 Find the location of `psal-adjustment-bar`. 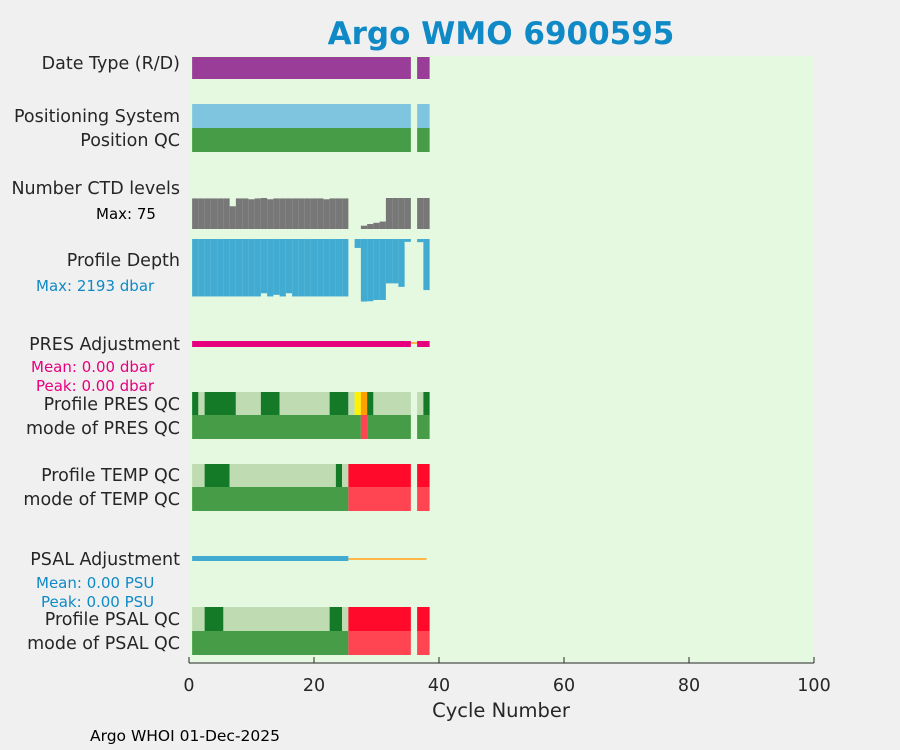

psal-adjustment-bar is located at coordinates (270, 558).